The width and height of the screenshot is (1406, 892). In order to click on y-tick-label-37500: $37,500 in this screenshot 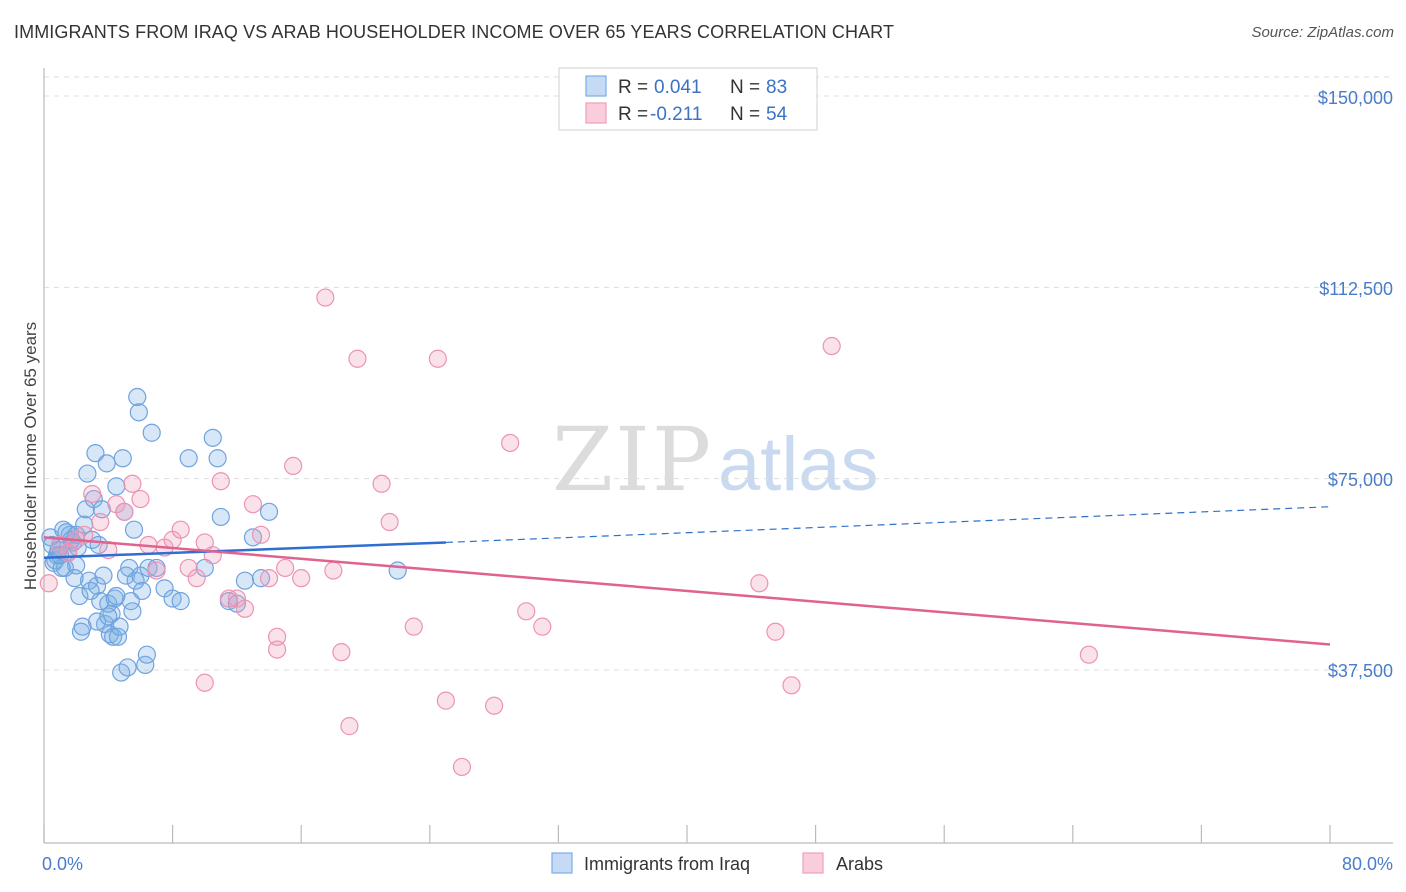, I will do `click(1360, 671)`.